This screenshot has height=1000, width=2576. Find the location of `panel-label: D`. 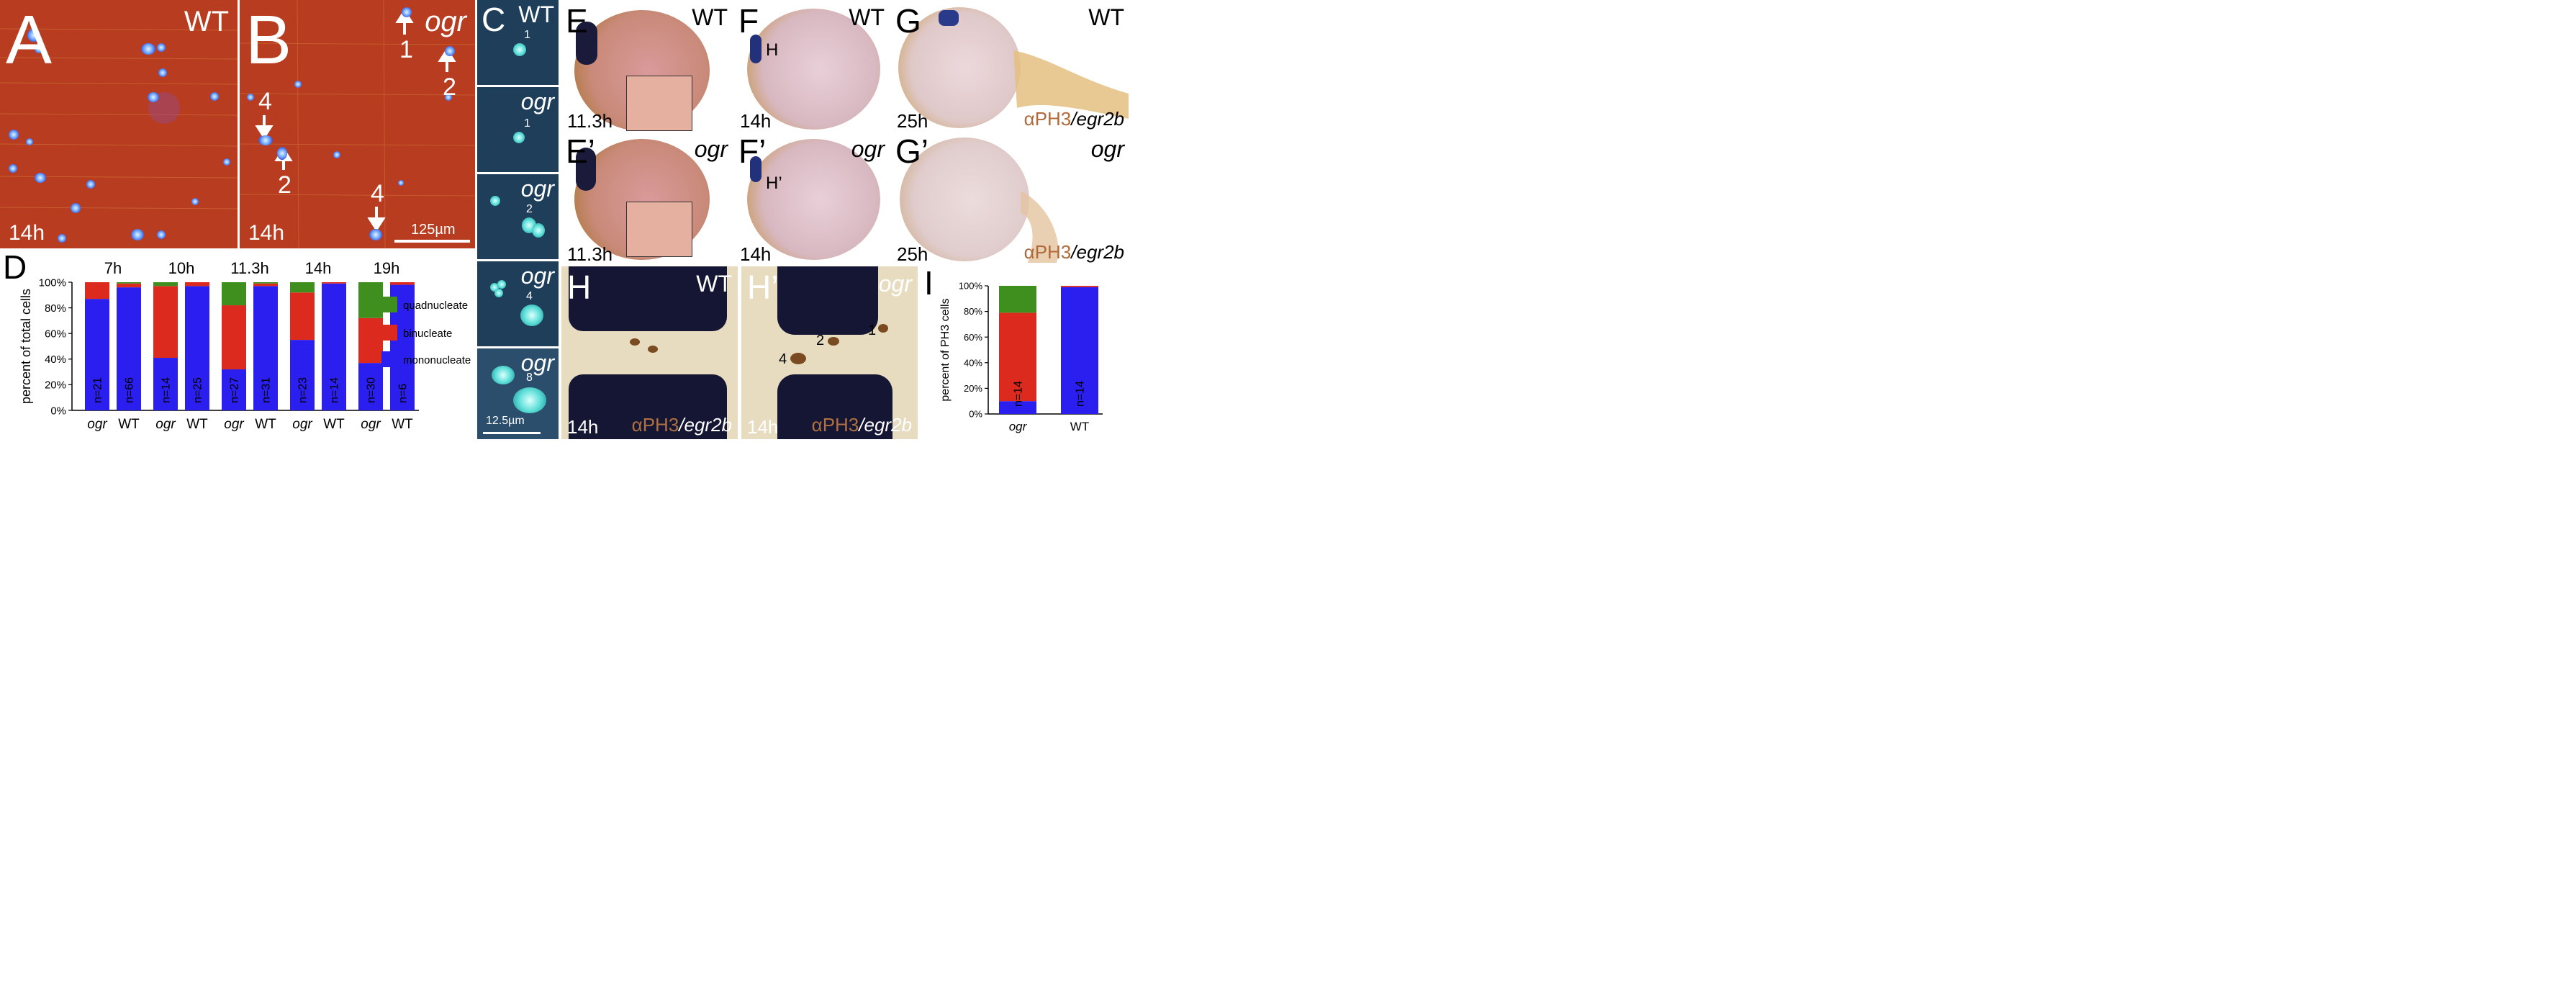

panel-label: D is located at coordinates (15, 268).